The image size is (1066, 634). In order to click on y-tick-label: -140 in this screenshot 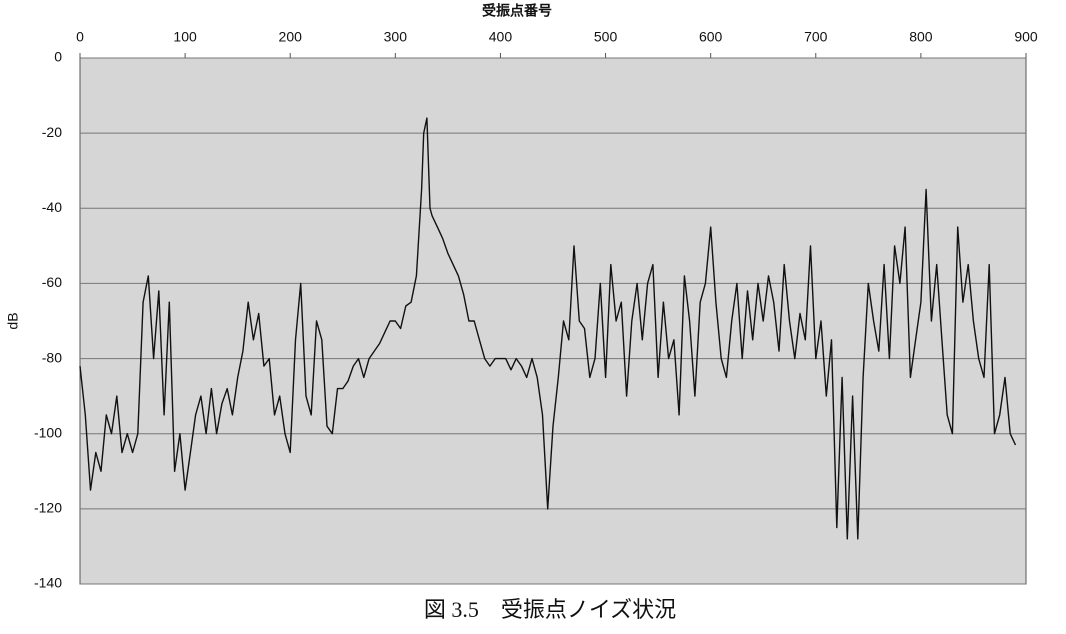, I will do `click(48, 583)`.